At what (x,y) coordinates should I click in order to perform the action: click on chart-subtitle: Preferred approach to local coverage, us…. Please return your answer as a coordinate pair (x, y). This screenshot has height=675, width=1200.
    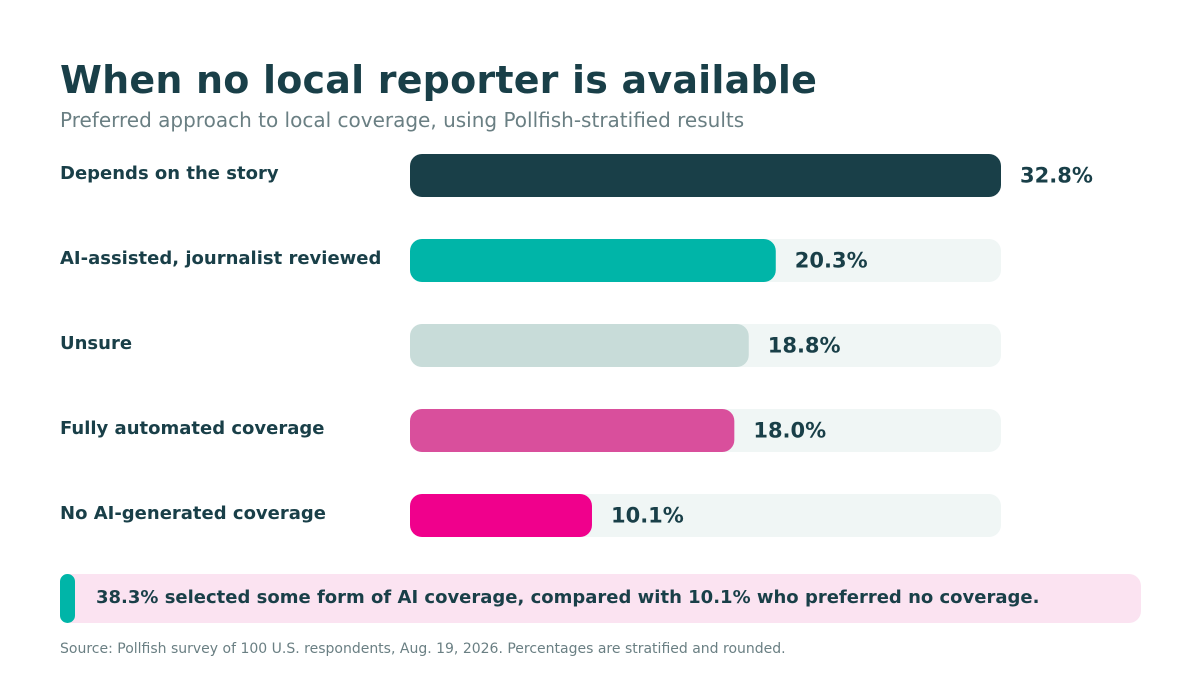
    Looking at the image, I should click on (402, 120).